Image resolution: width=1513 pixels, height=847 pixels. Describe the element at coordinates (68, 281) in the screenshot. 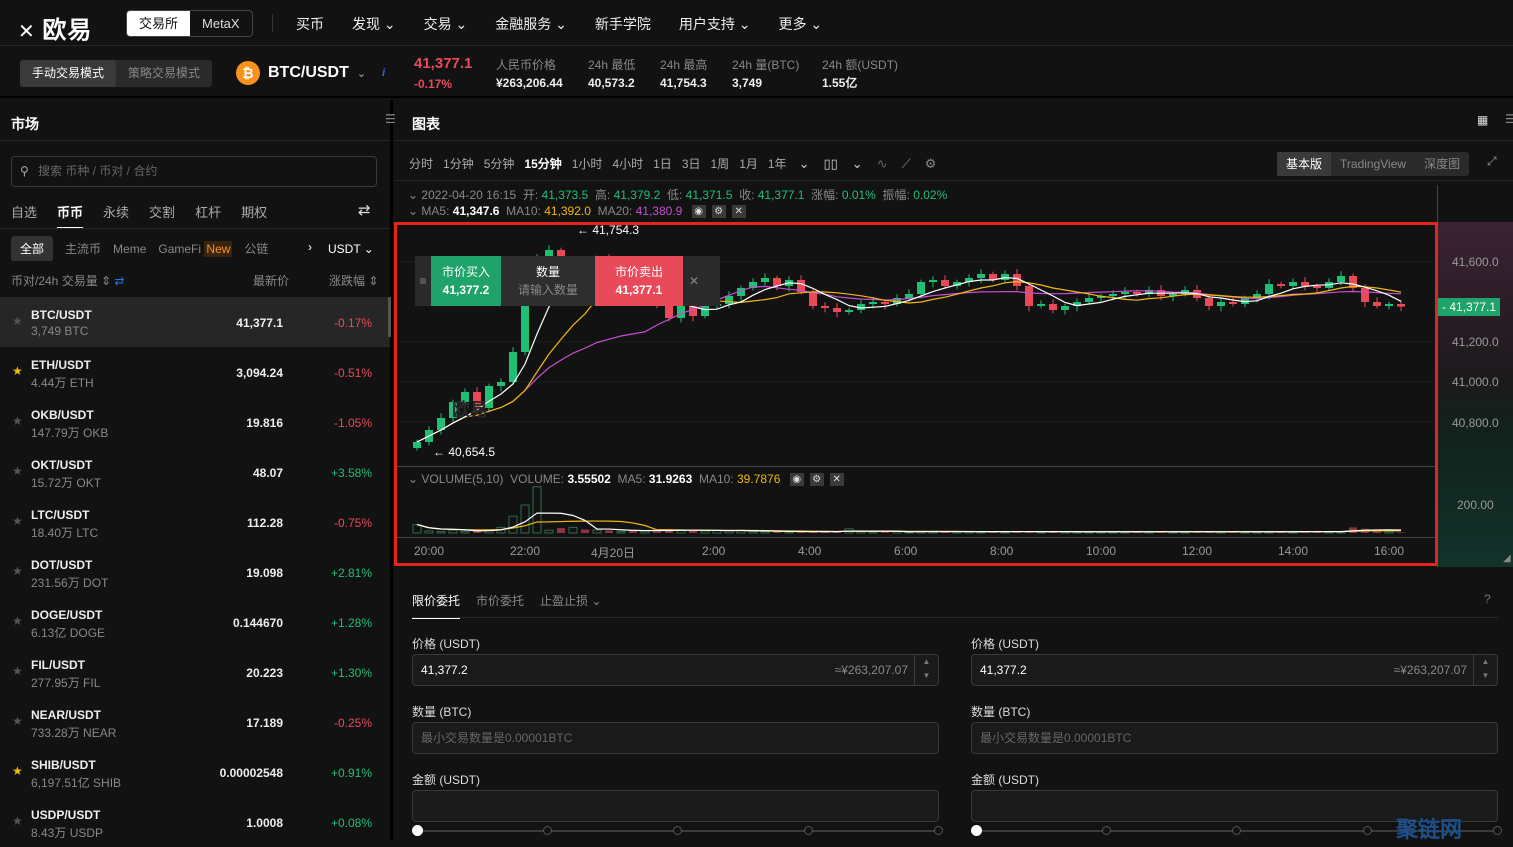

I see `col-pair-volume: 币对/24h 交易量 ⇕ ⇄` at that location.